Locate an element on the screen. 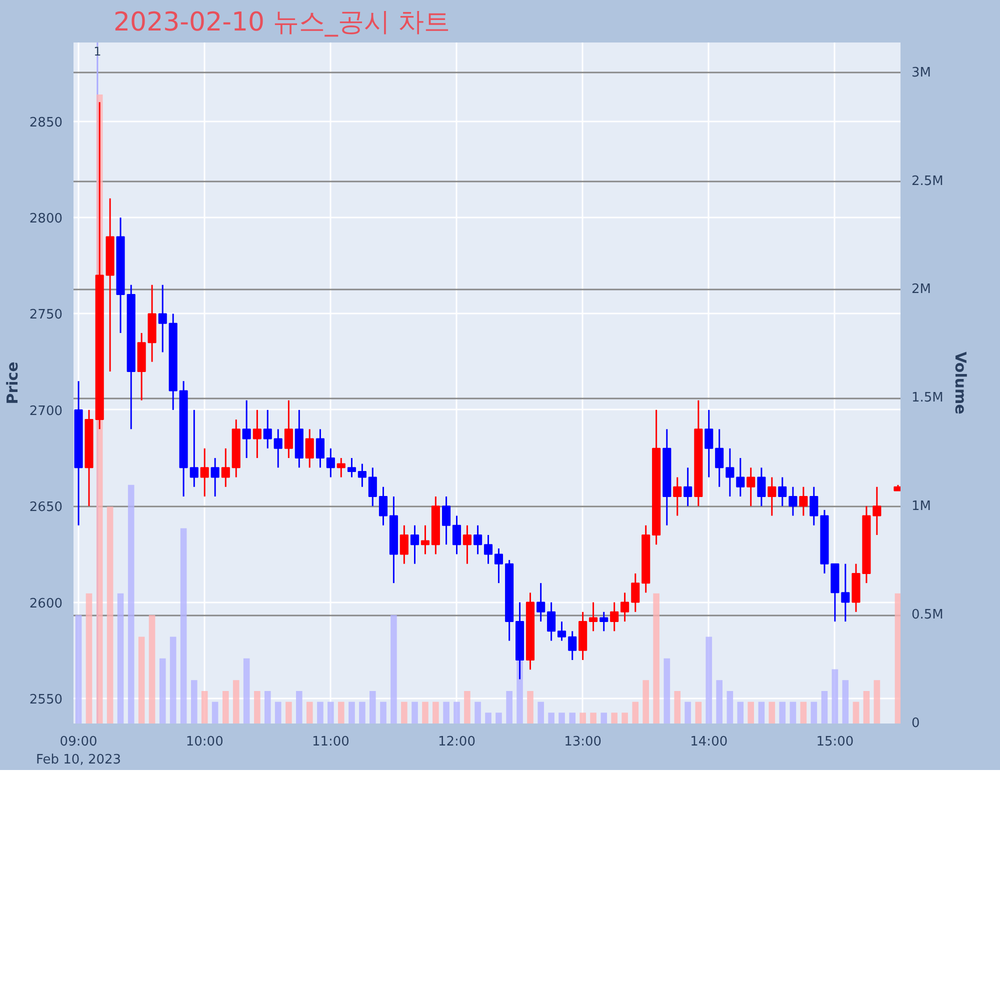  y2-tick-label: 3M is located at coordinates (921, 72).